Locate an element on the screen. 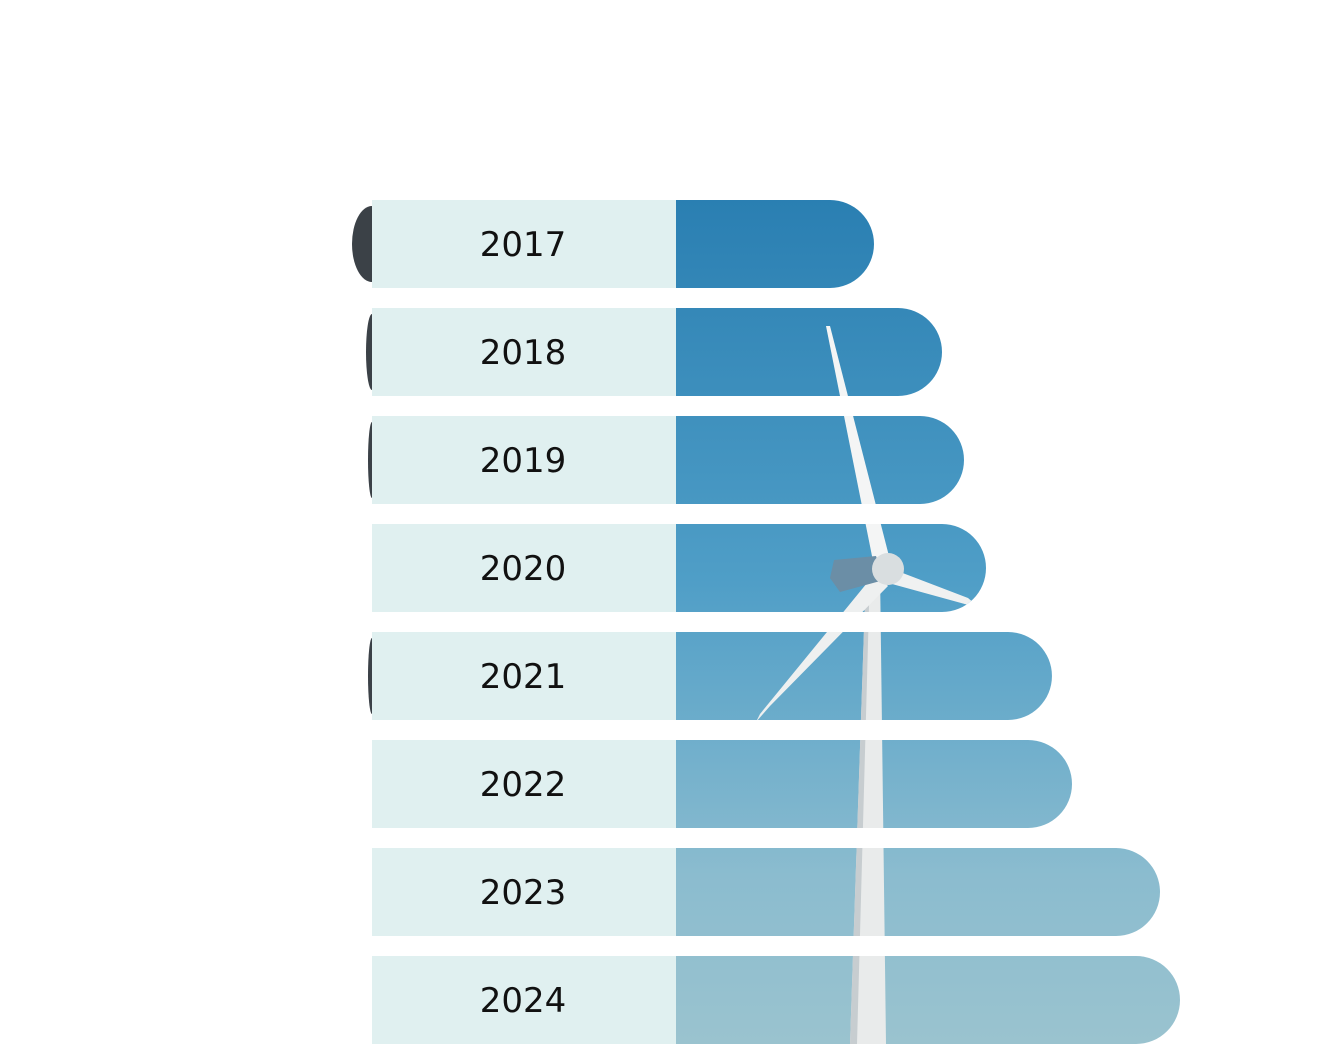 The width and height of the screenshot is (1322, 1044). edge-fragment-2018 is located at coordinates (369, 352).